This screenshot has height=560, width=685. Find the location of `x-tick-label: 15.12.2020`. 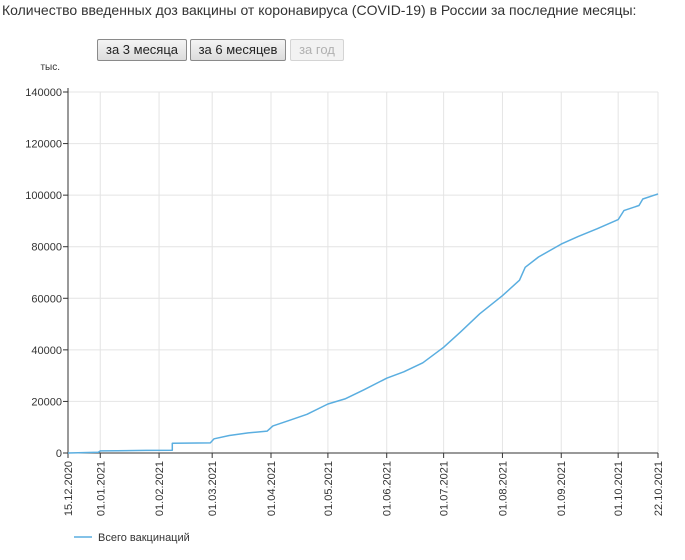

x-tick-label: 15.12.2020 is located at coordinates (69, 488).